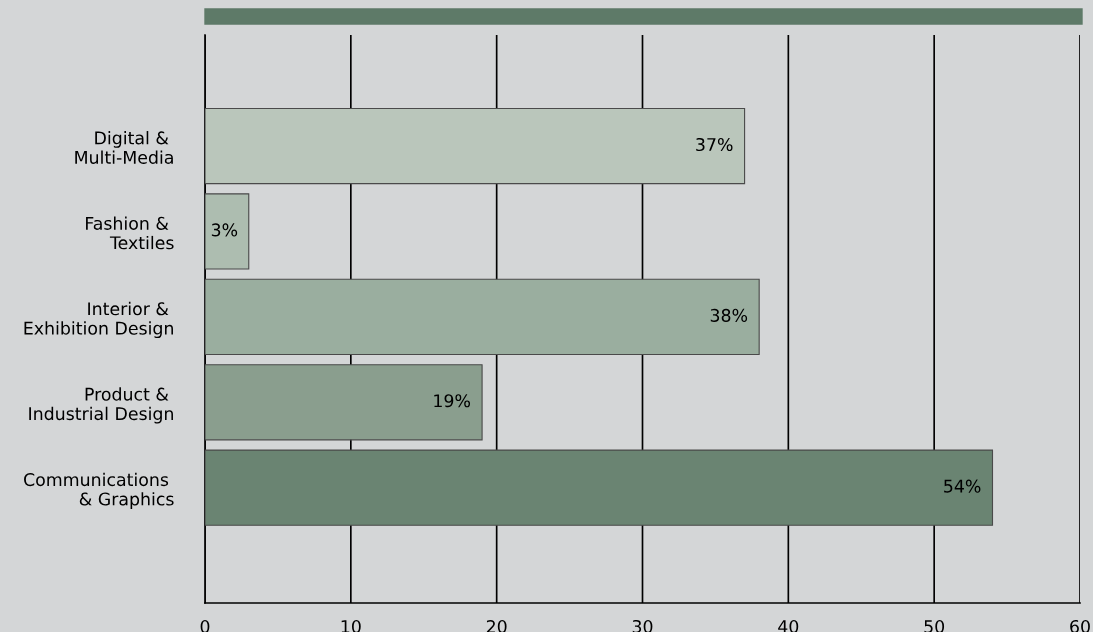 The height and width of the screenshot is (632, 1093). What do you see at coordinates (101, 405) in the screenshot?
I see `y-tick-label: Product & Industrial Design` at bounding box center [101, 405].